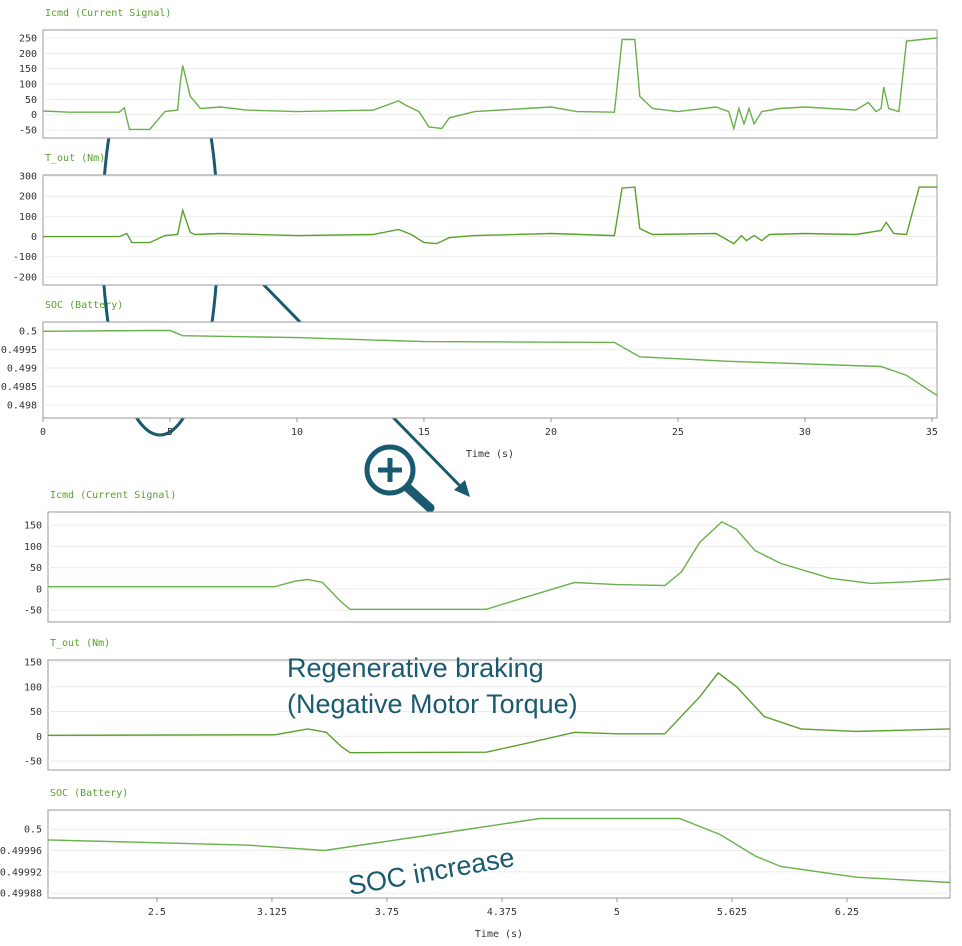  I want to click on x-tick-label: 4.375, so click(502, 912).